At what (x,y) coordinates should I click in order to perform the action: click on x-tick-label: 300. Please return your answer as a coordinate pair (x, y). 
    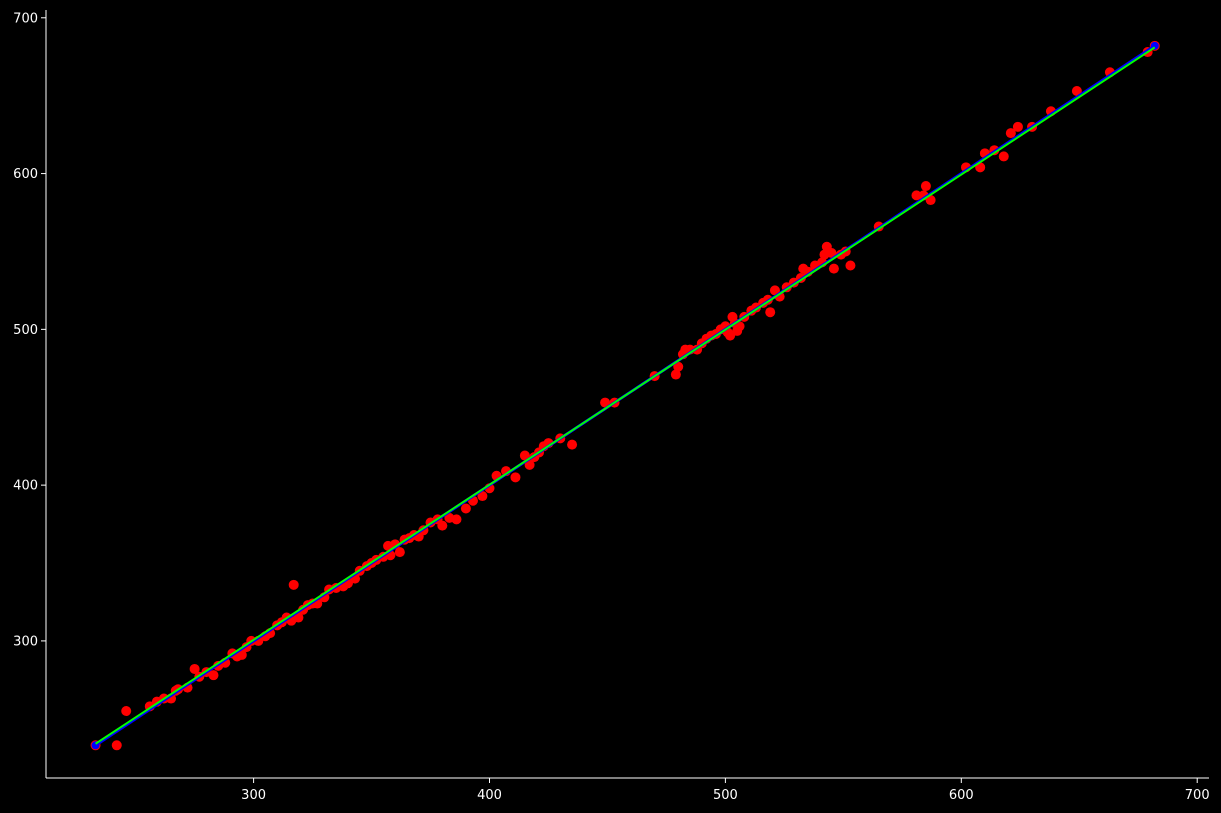
    Looking at the image, I should click on (253, 795).